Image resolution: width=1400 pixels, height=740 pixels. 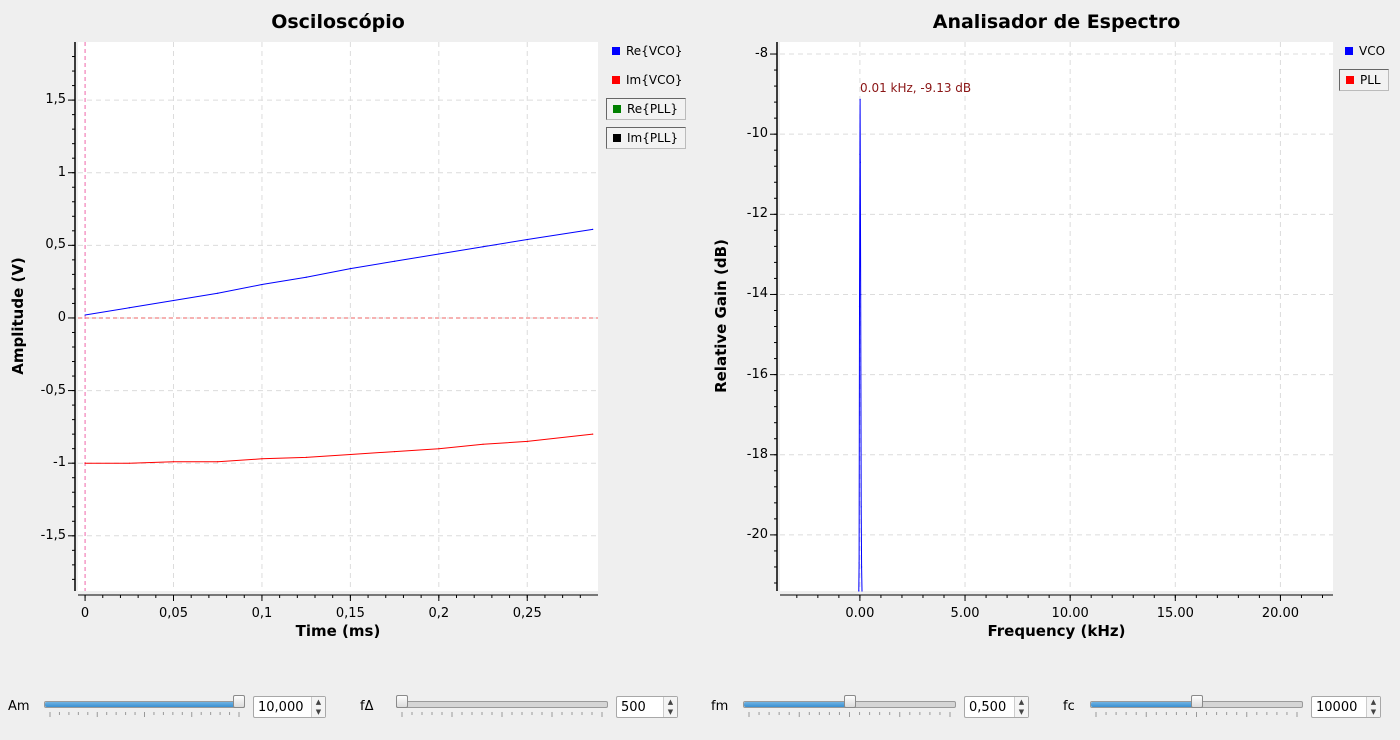 What do you see at coordinates (647, 707) in the screenshot?
I see `fdelta-spinbox: 500 ▲ ▼` at bounding box center [647, 707].